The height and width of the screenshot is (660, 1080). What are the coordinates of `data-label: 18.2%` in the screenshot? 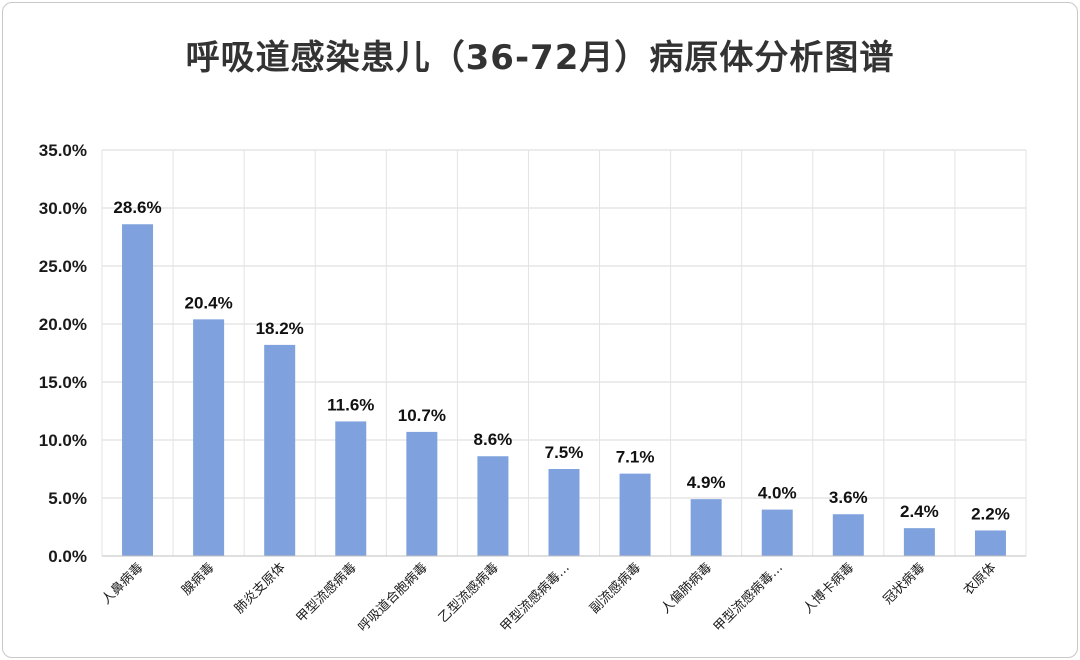 It's located at (280, 328).